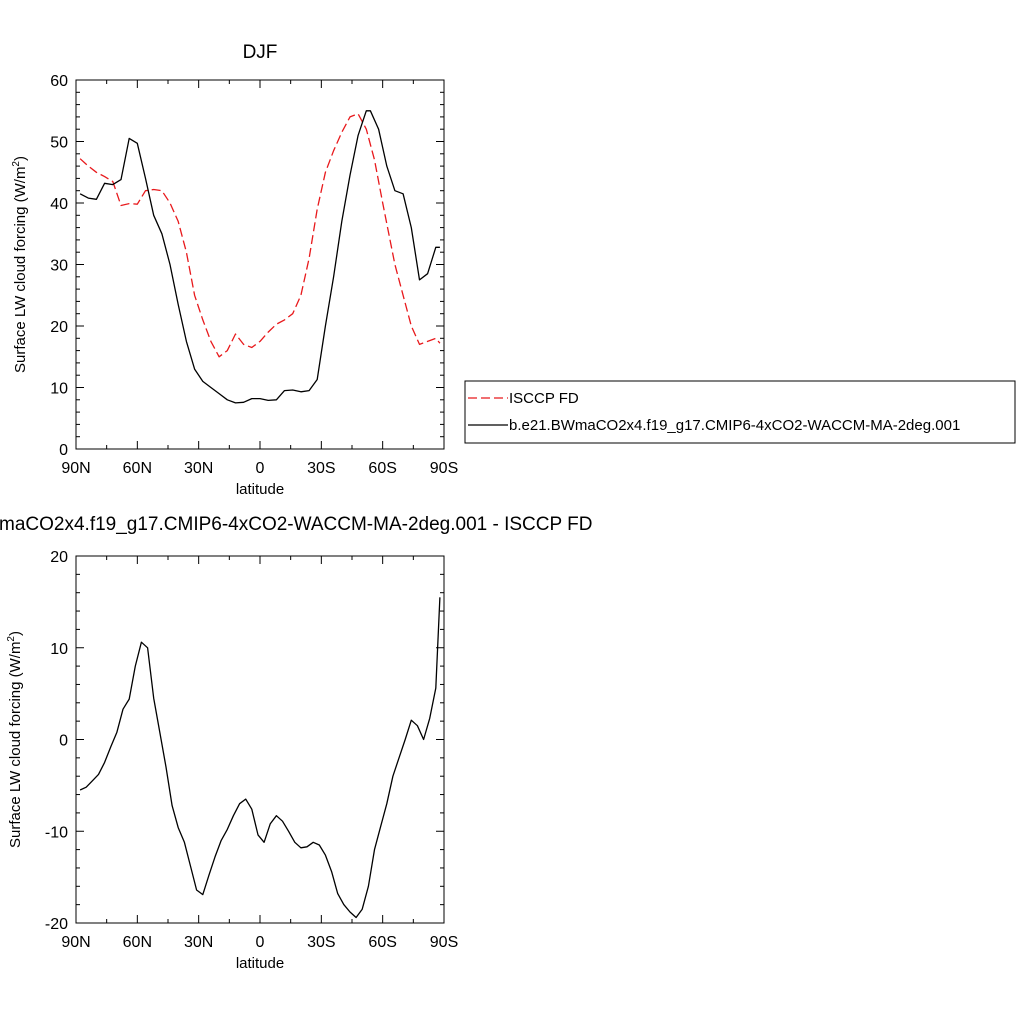 Image resolution: width=1024 pixels, height=1024 pixels. I want to click on legend-box, so click(740, 412).